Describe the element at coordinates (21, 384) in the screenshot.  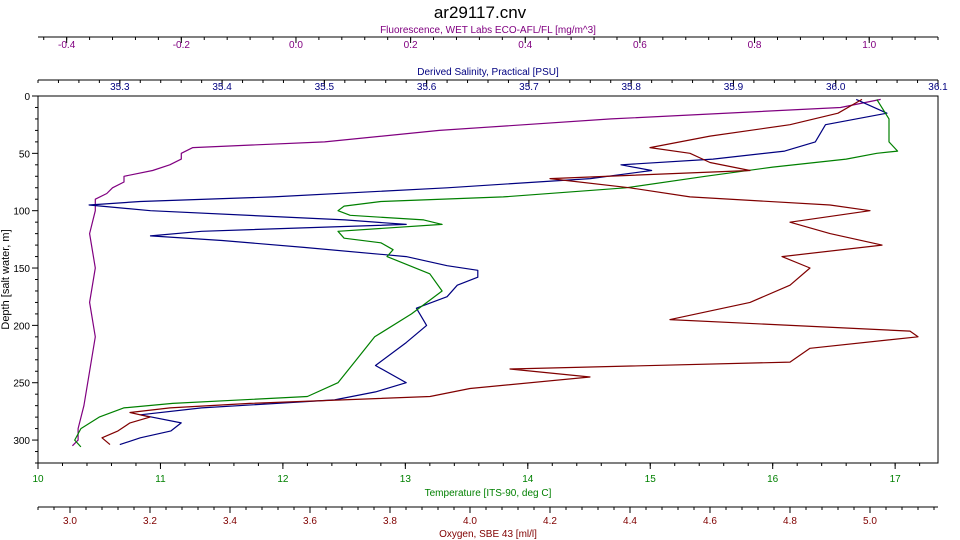
I see `depth-tick-label: 250` at that location.